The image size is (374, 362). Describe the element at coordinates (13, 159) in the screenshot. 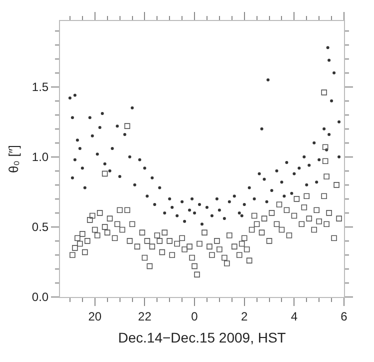

I see `y-axis-title: θ₀ [″]` at that location.